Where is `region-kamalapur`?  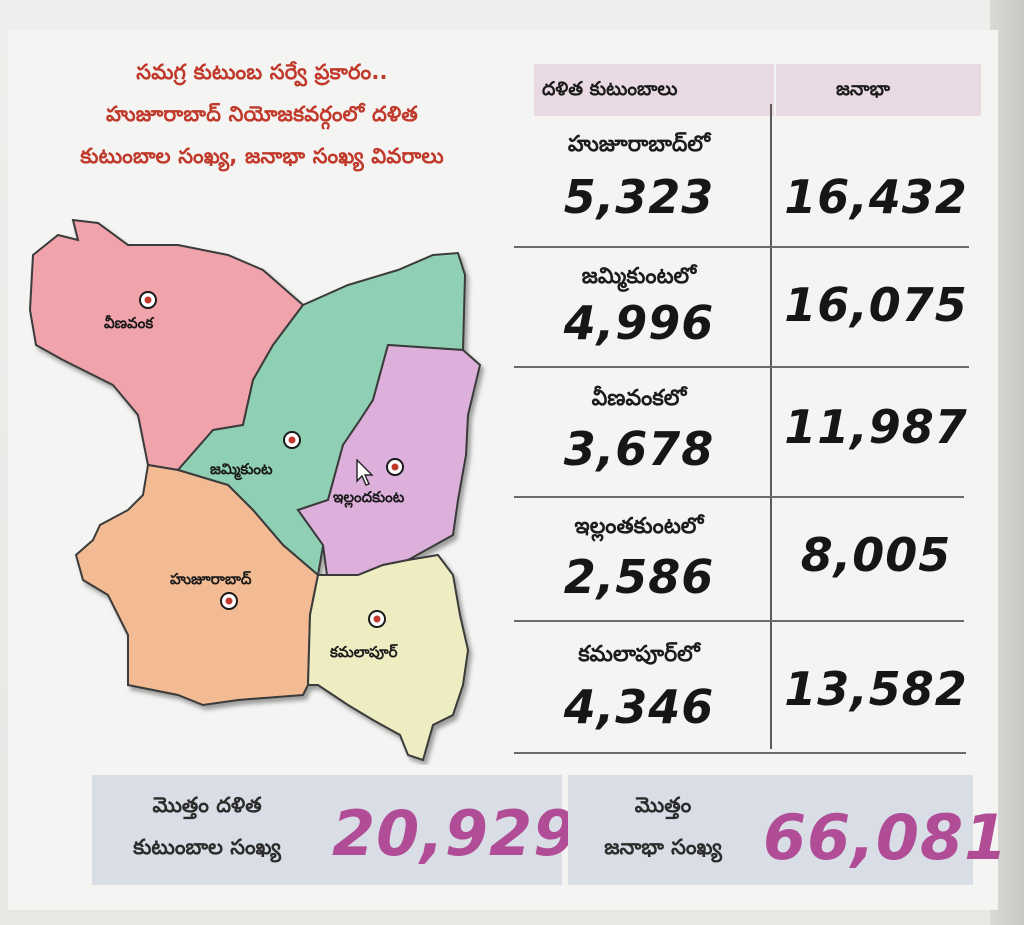 region-kamalapur is located at coordinates (388, 657).